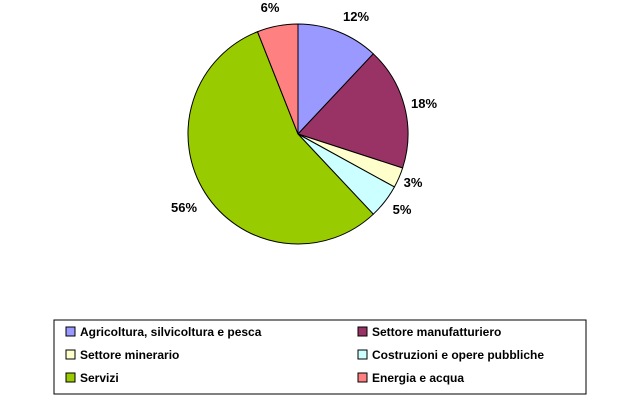 This screenshot has height=406, width=640. I want to click on legend-entry-energia-e-acqua: Energia e acqua, so click(418, 378).